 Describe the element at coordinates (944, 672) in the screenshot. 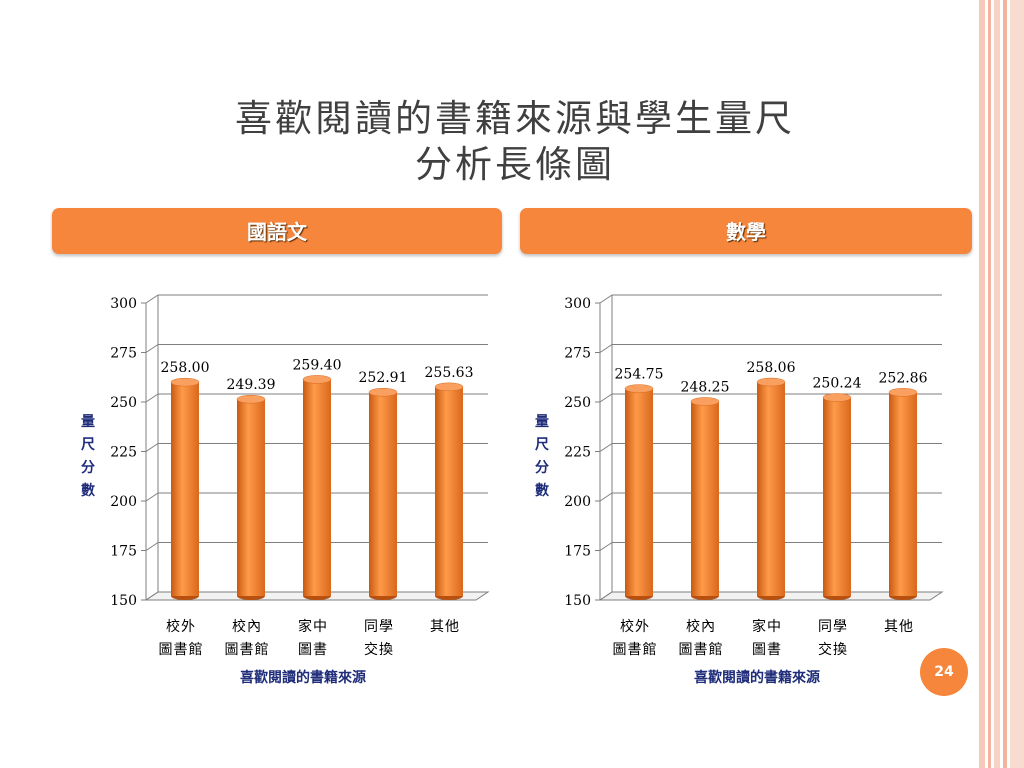

I see `page-number-badge: 24` at that location.